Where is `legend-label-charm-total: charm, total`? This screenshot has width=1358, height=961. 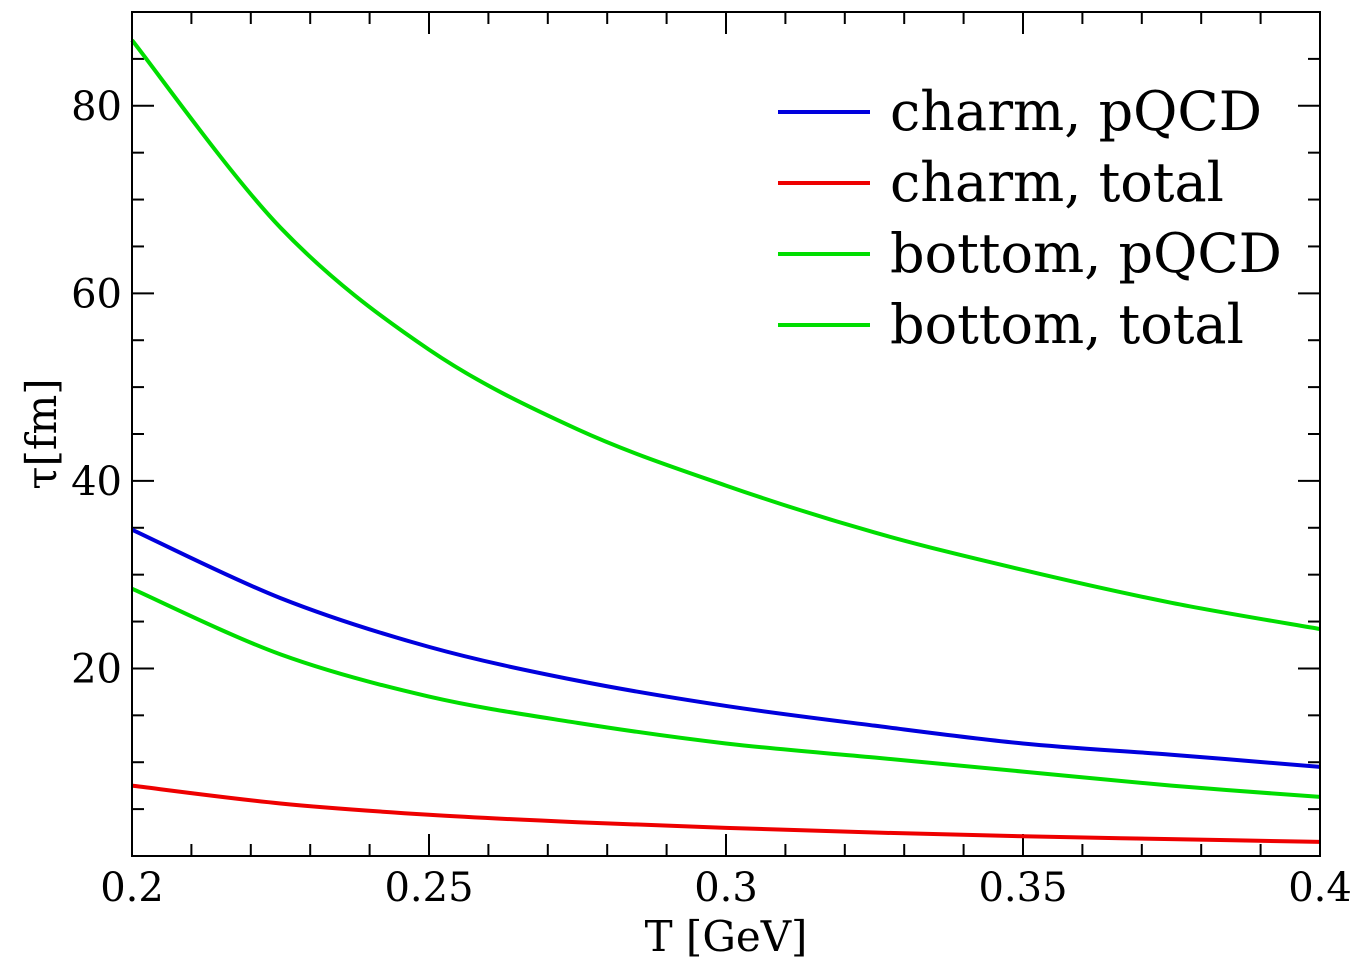 legend-label-charm-total: charm, total is located at coordinates (1057, 182).